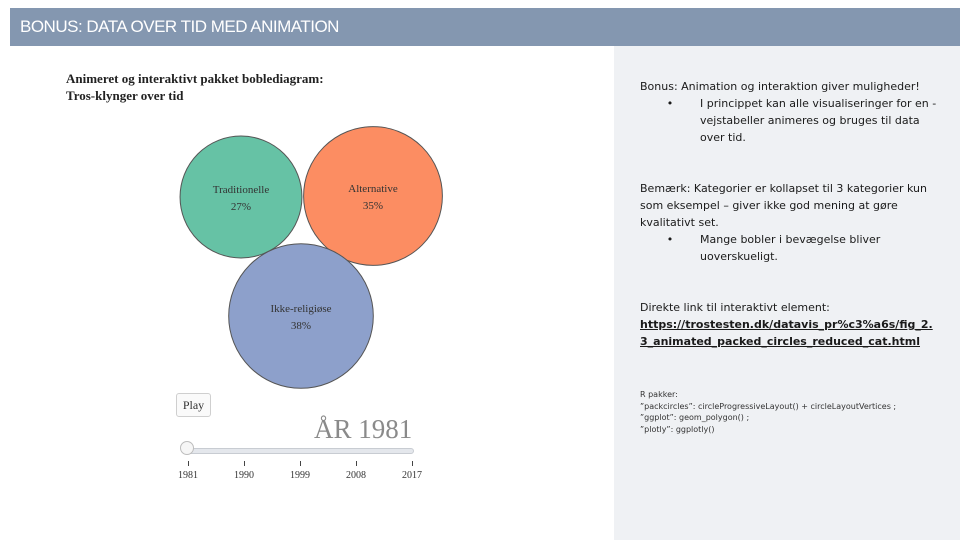 The image size is (960, 540). What do you see at coordinates (188, 475) in the screenshot?
I see `slider-tick-label: 1981` at bounding box center [188, 475].